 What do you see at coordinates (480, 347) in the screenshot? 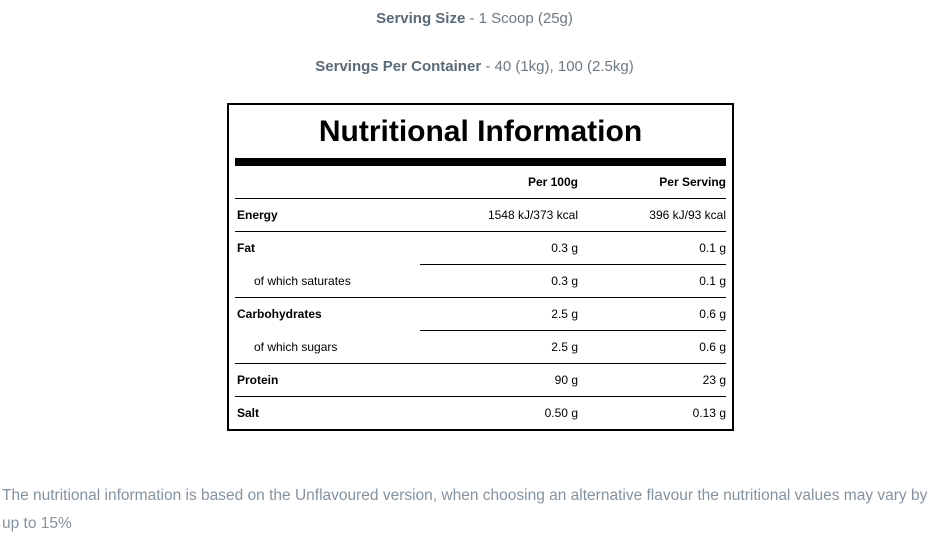
I see `table-row-sugars: of which sugars 2.5 g 0.6 g` at bounding box center [480, 347].